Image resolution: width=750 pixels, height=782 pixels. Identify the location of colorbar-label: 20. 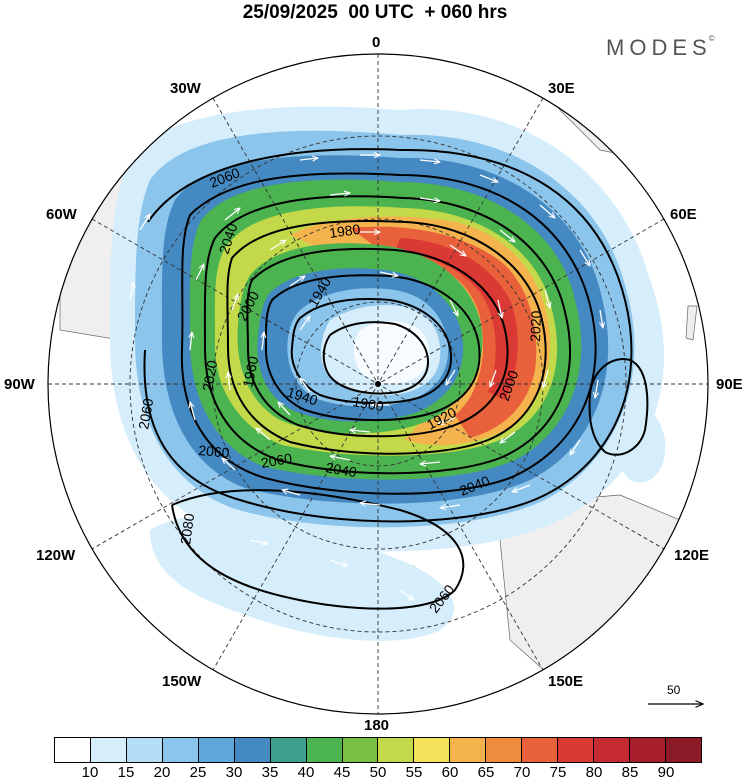
(162, 772).